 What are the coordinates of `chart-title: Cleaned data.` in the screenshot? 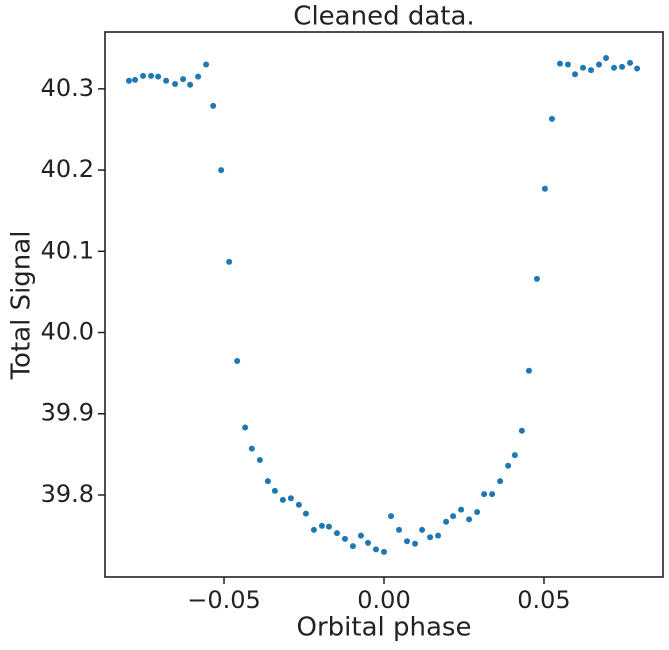 It's located at (383, 17).